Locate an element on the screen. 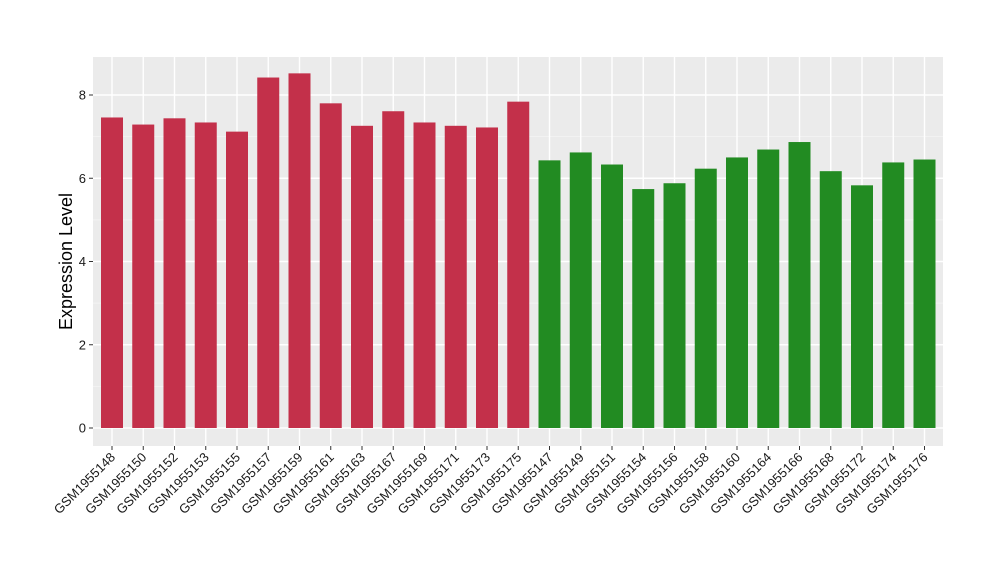 The height and width of the screenshot is (580, 1000). bar-GSM1955169 is located at coordinates (424, 275).